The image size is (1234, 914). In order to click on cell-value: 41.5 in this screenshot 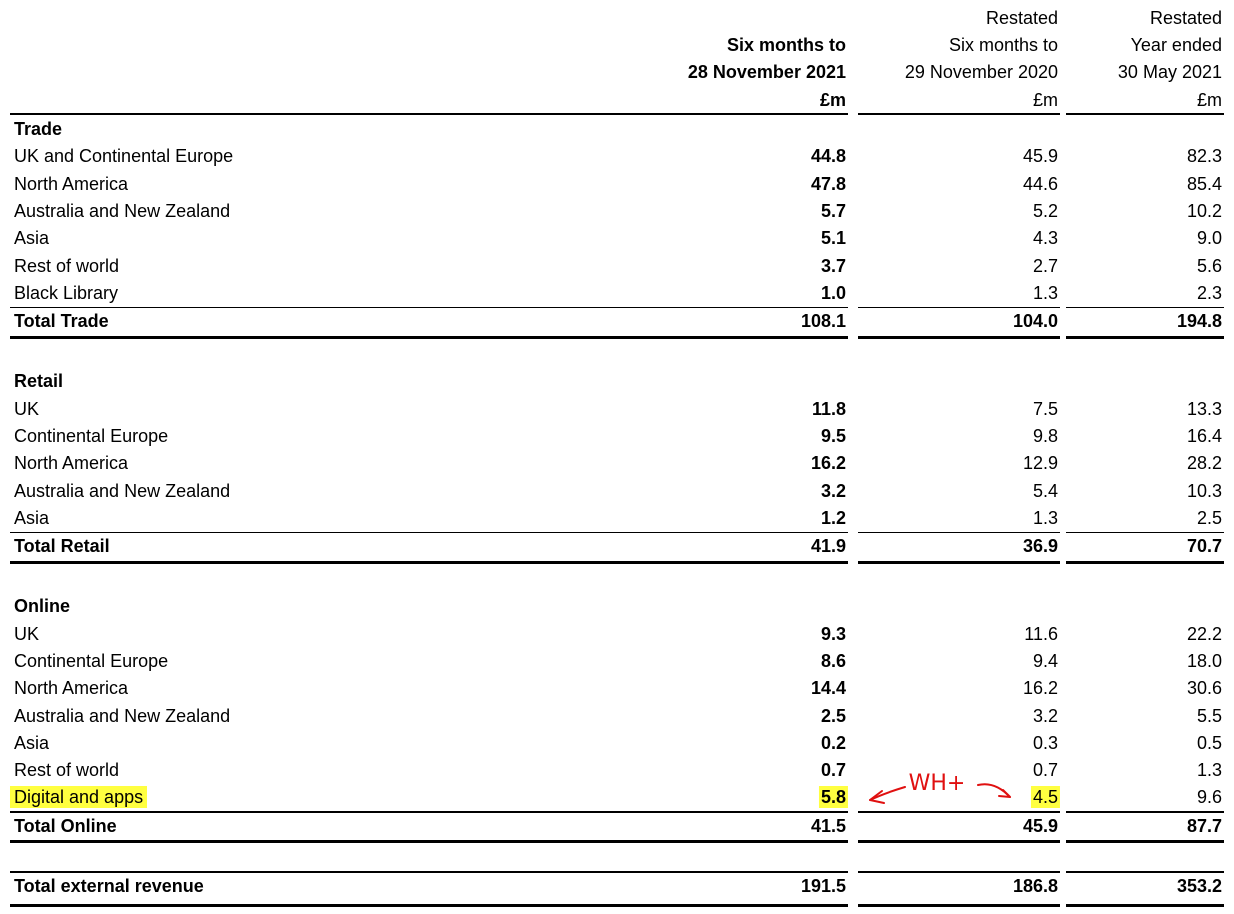, I will do `click(828, 825)`.